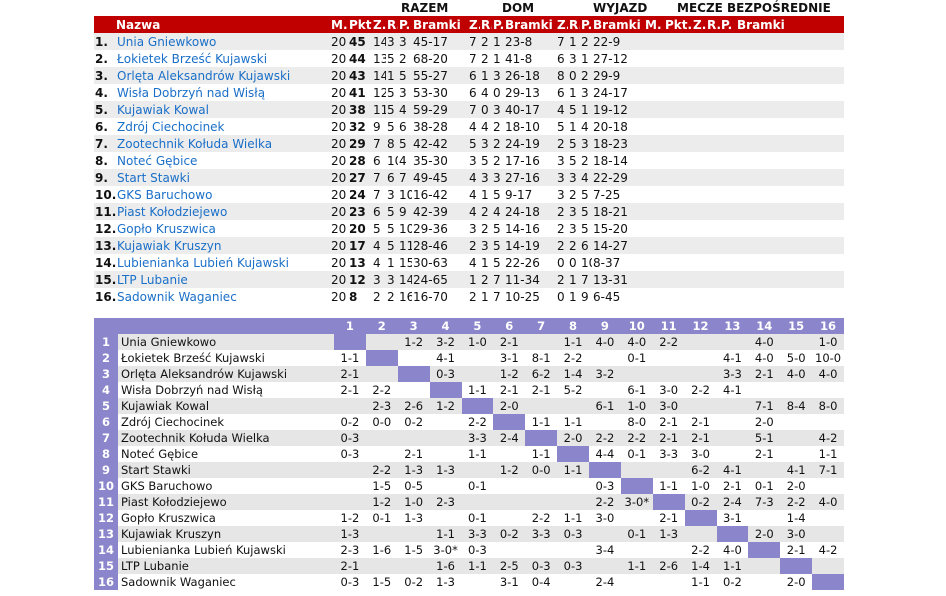 This screenshot has height=596, width=946. What do you see at coordinates (153, 177) in the screenshot?
I see `team-link: Start Stawki` at bounding box center [153, 177].